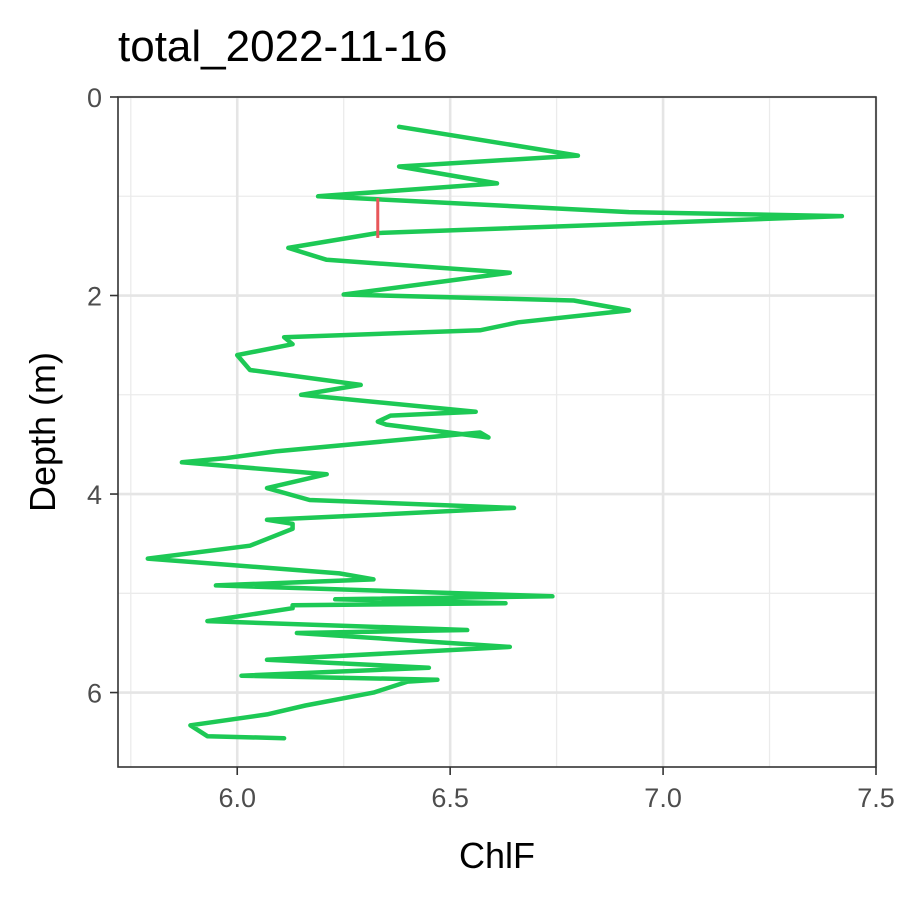 The height and width of the screenshot is (900, 900). What do you see at coordinates (876, 798) in the screenshot?
I see `x-tick-label: 7.5` at bounding box center [876, 798].